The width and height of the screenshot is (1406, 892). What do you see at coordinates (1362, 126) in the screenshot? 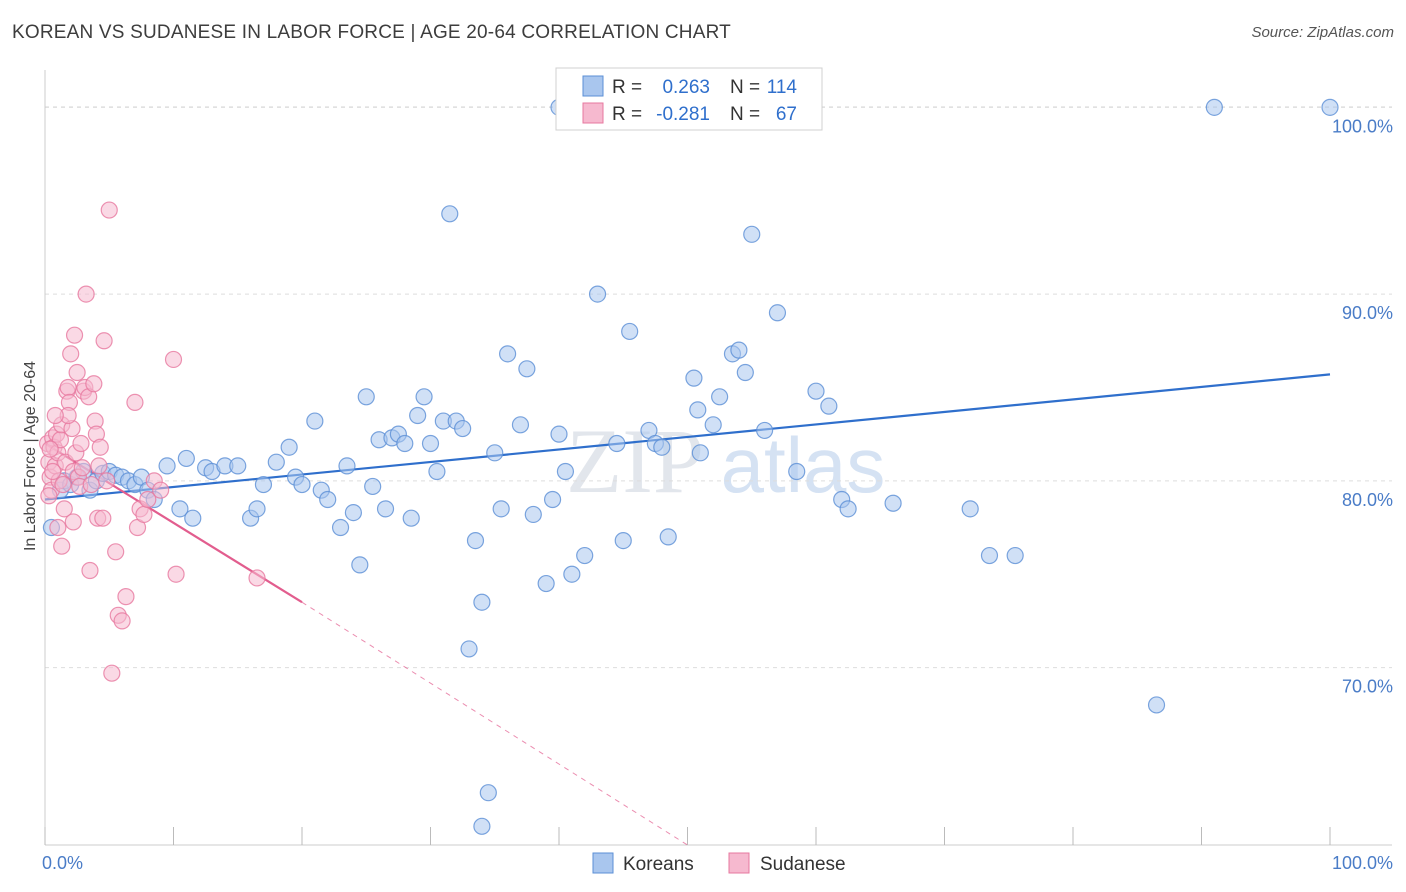
I see `y-tick-label: 100.0%` at bounding box center [1362, 126].